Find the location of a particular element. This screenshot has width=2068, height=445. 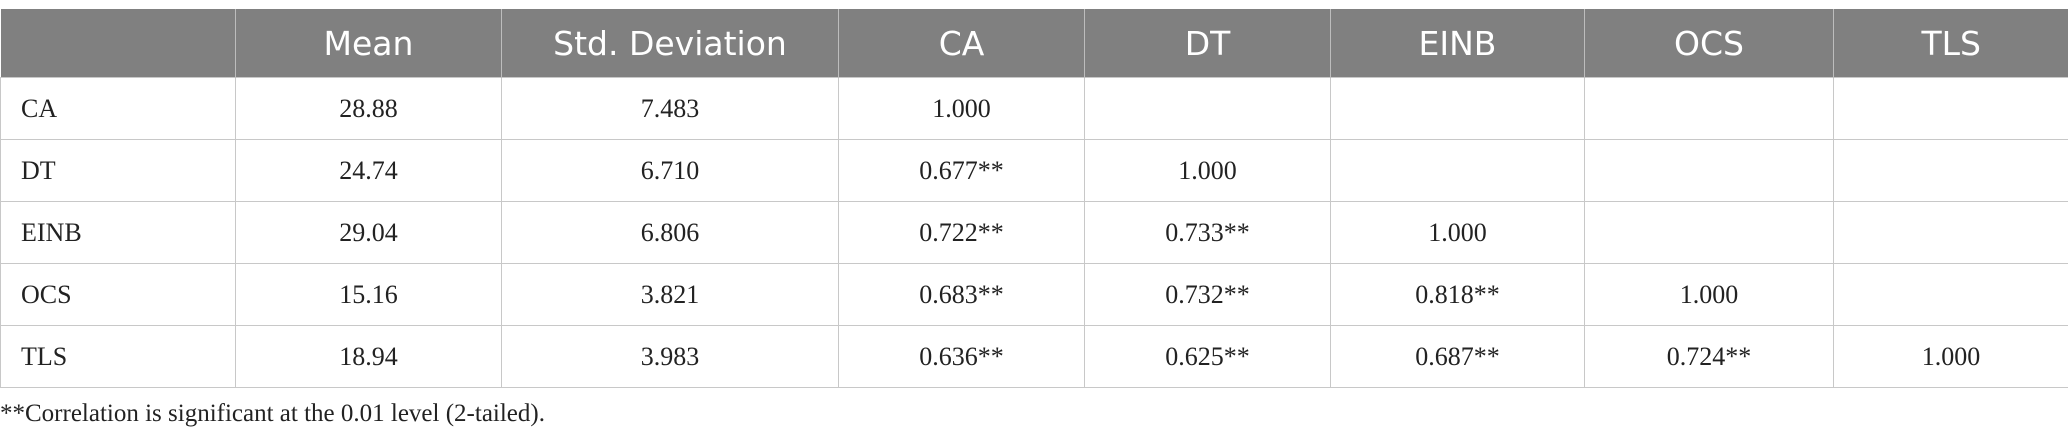

cell: 24.74 is located at coordinates (368, 170).